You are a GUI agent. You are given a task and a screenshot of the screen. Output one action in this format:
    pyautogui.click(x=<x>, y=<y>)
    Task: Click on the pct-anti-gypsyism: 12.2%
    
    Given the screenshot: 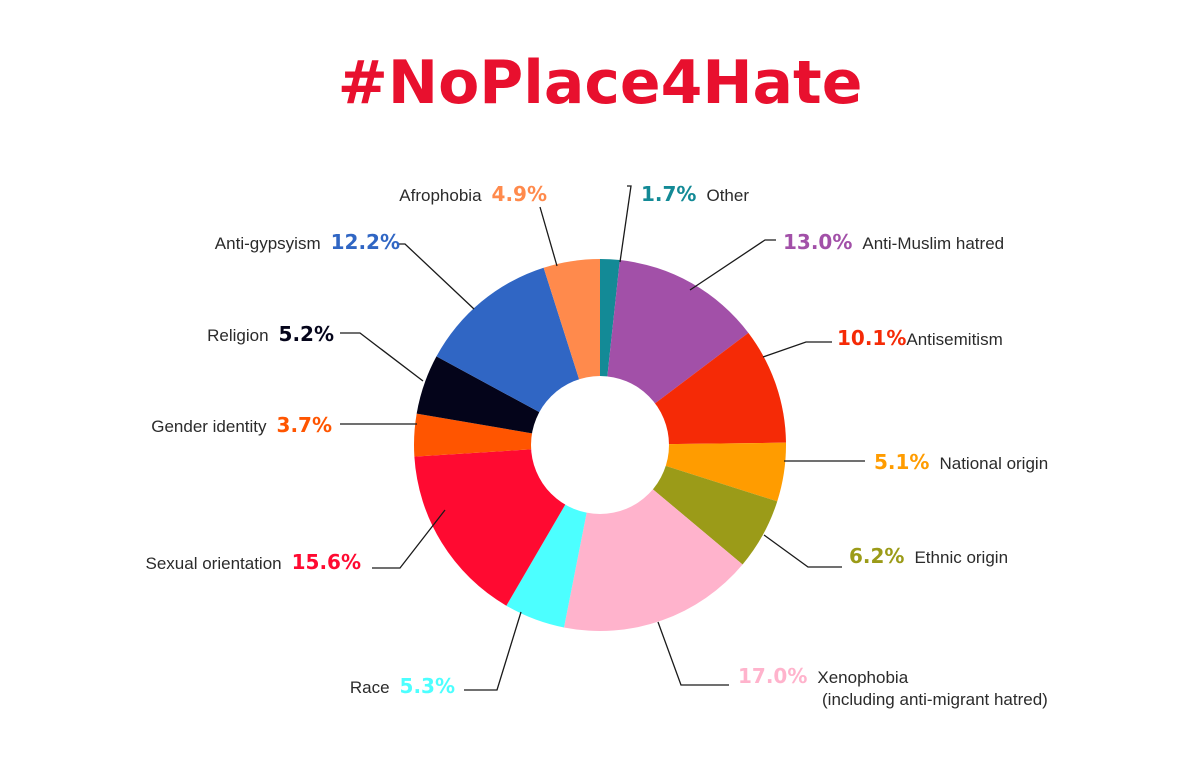 What is the action you would take?
    pyautogui.click(x=365, y=242)
    